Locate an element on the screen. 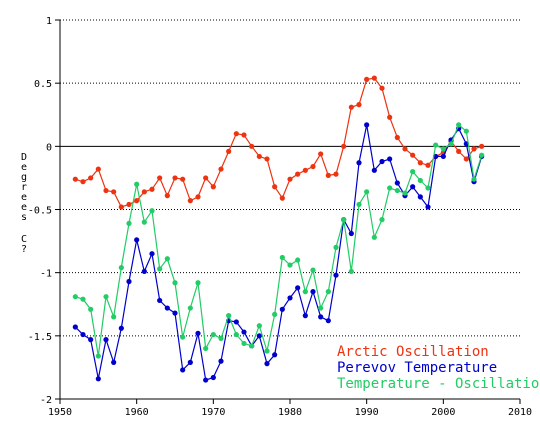 Image resolution: width=540 pixels, height=425 pixels. y-tick-label: -1 is located at coordinates (46, 274).